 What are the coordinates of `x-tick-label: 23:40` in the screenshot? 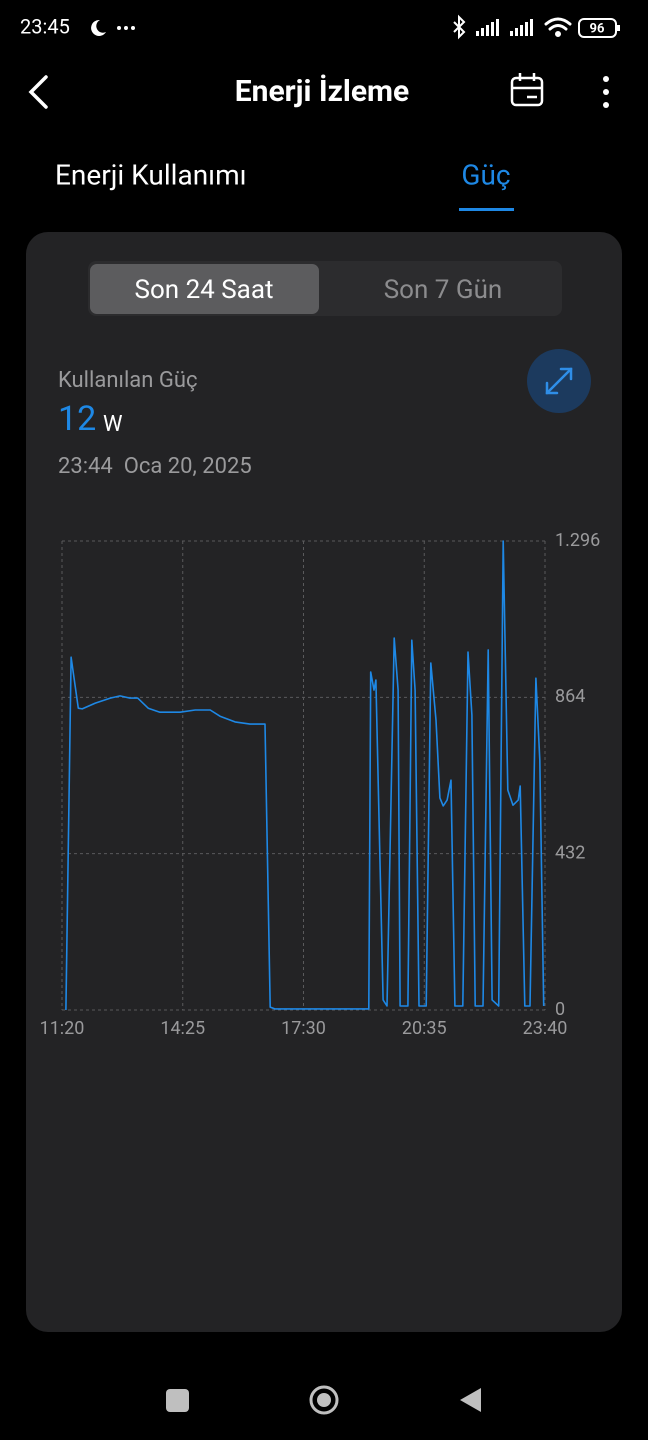 It's located at (545, 1028).